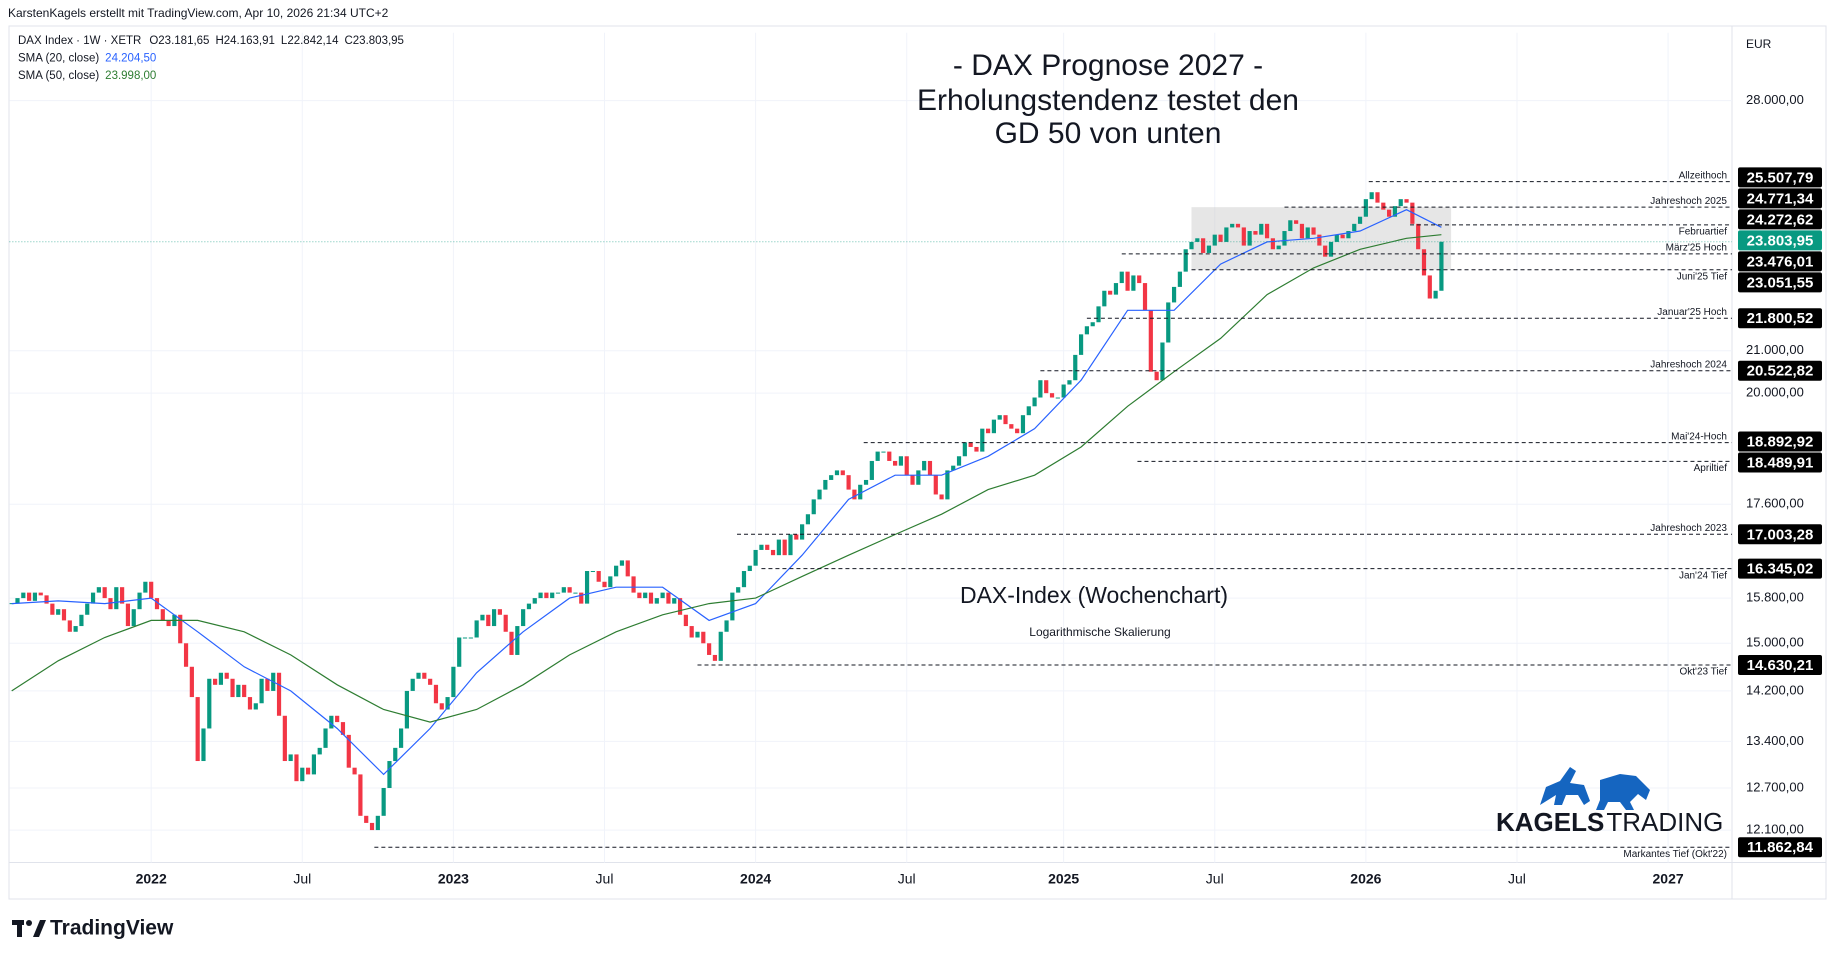  What do you see at coordinates (1775, 349) in the screenshot?
I see `y-tick-label: 21.000,00` at bounding box center [1775, 349].